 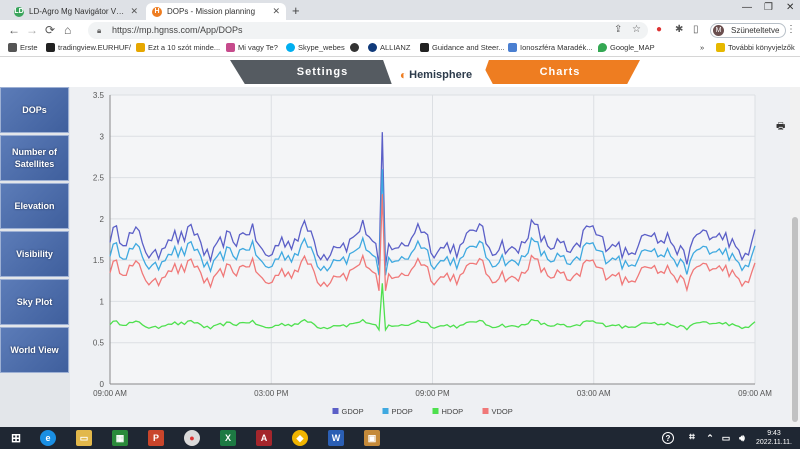 I want to click on bookmark-item: Google_MAP, so click(x=626, y=47).